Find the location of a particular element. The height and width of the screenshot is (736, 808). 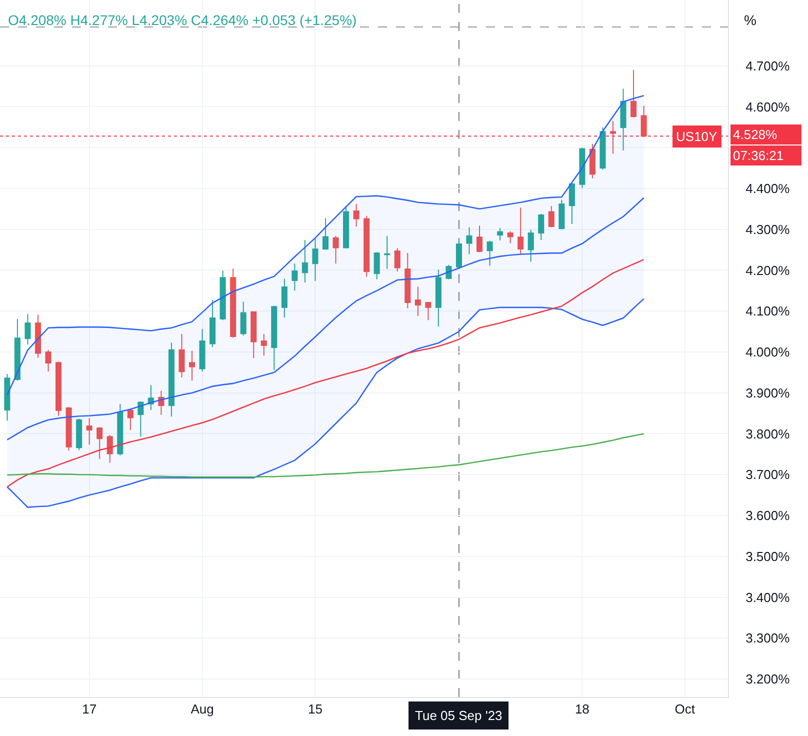

y-tick-label: 3.800% is located at coordinates (768, 434).